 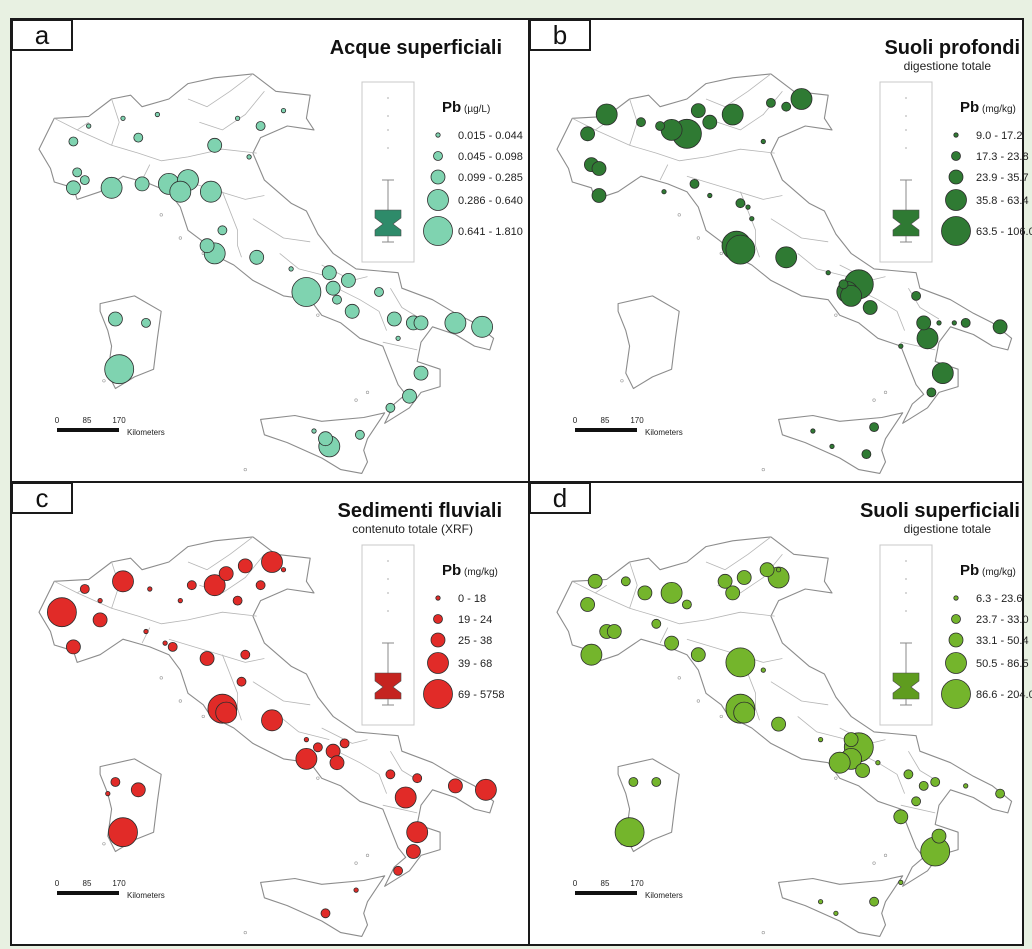 I want to click on legend-label-2: 23.7 - 33.0, so click(x=1002, y=620).